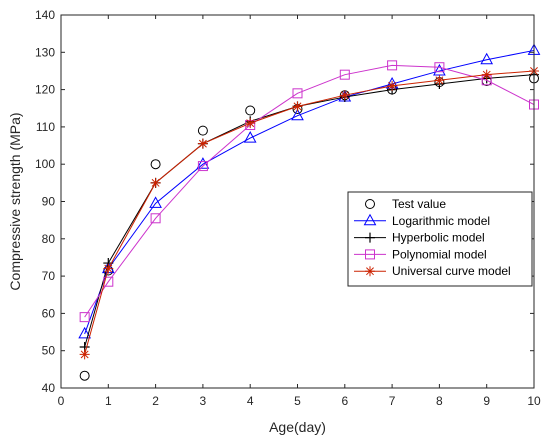 Image resolution: width=550 pixels, height=441 pixels. I want to click on legend-item-polynomial-model: Polynomial model, so click(420, 254).